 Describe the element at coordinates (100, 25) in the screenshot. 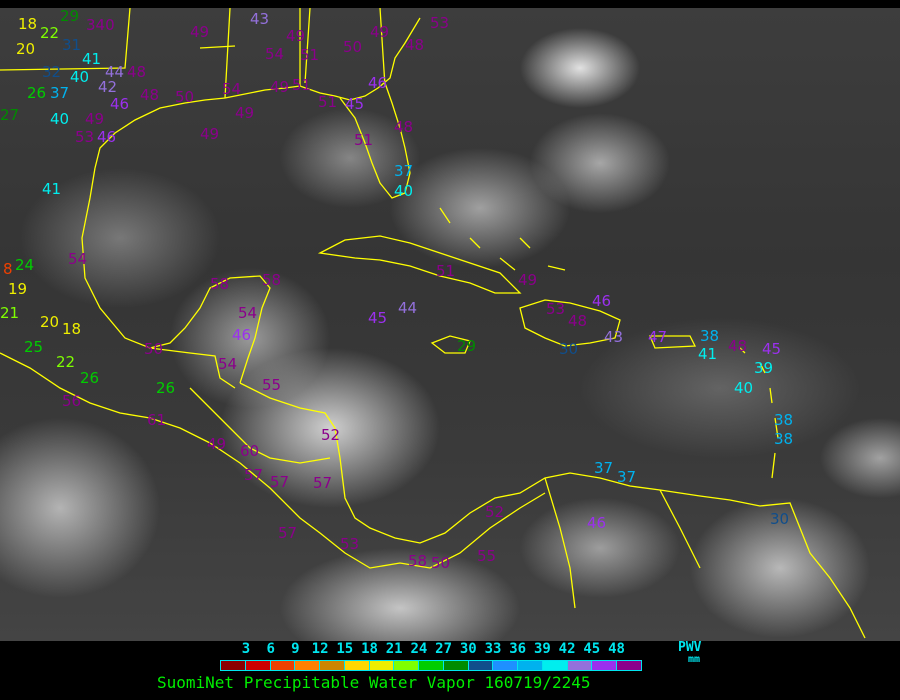

I see `station-pwv-value: 340` at that location.